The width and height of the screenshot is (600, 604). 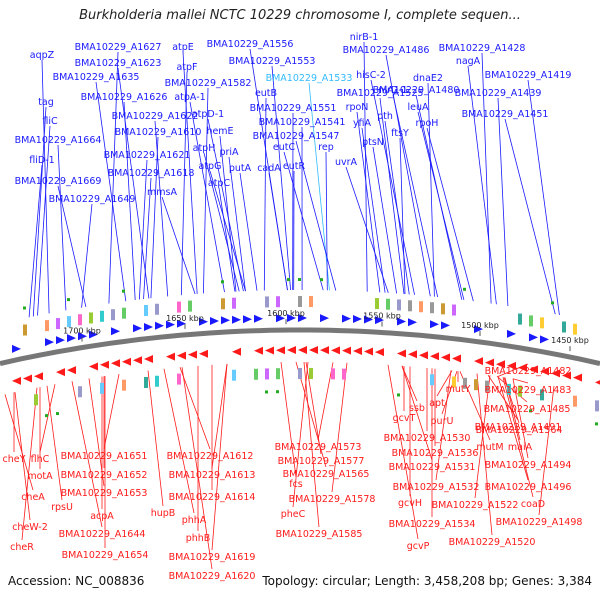 What do you see at coordinates (505, 114) in the screenshot?
I see `gene-label-forward: BMA10229_A1451` at bounding box center [505, 114].